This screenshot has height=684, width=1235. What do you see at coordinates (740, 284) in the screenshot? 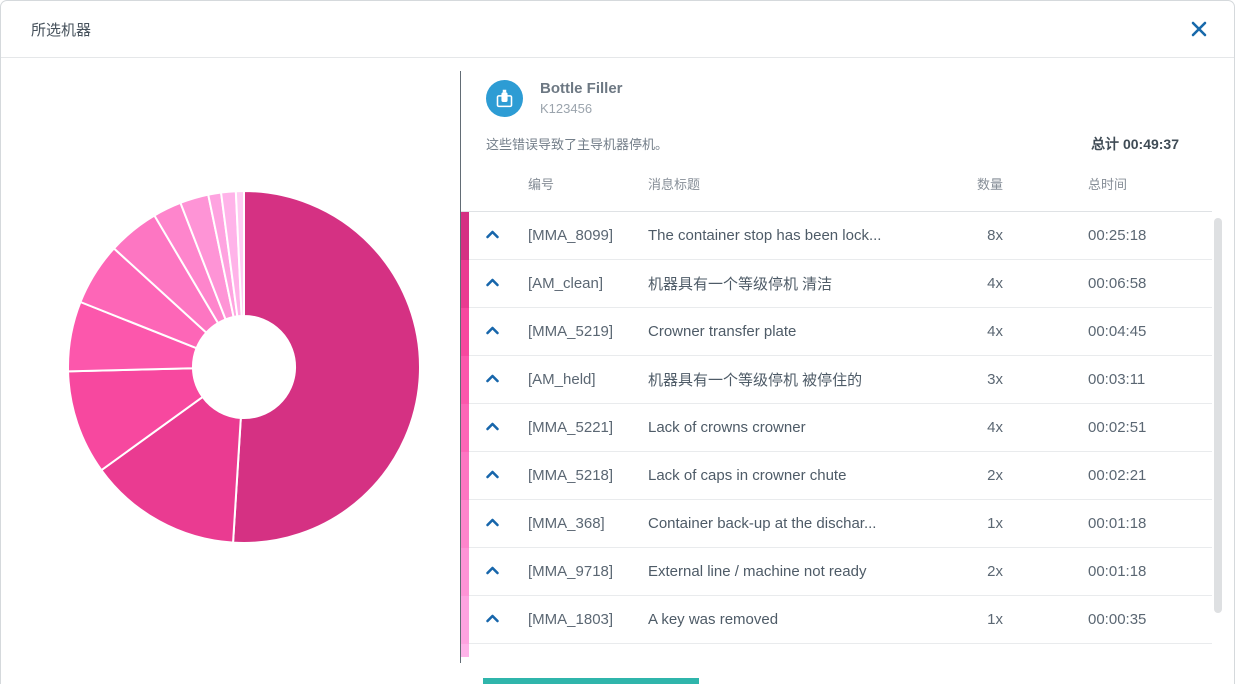
I see `error-message: 机器具有一个等级停机 清洁` at bounding box center [740, 284].